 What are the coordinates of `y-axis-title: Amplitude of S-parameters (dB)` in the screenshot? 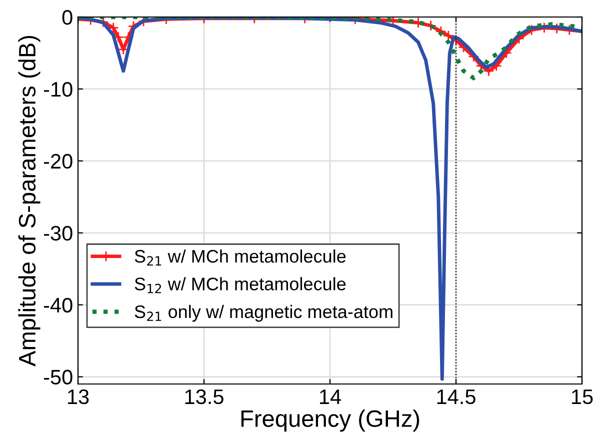 It's located at (29, 201).